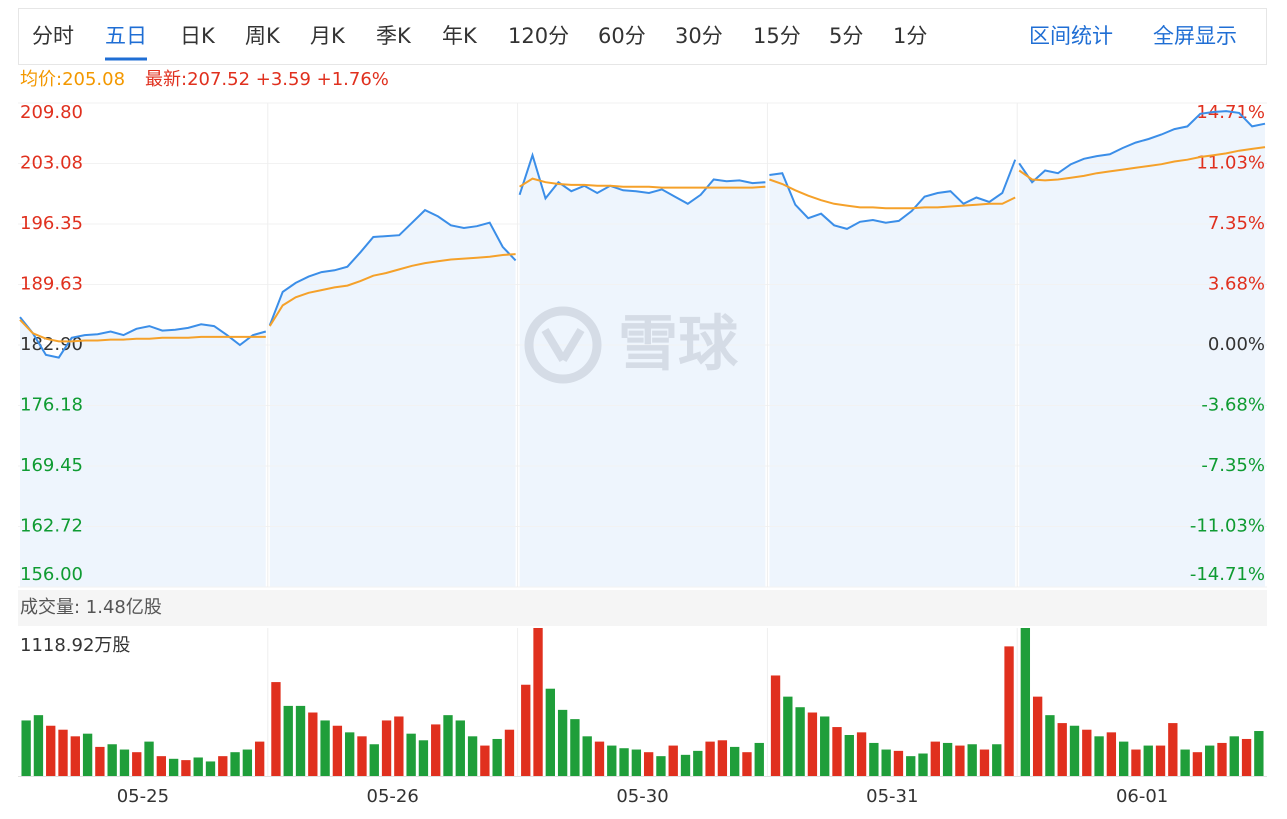 The width and height of the screenshot is (1287, 819). Describe the element at coordinates (143, 796) in the screenshot. I see `x-tick-label: 05-25` at that location.